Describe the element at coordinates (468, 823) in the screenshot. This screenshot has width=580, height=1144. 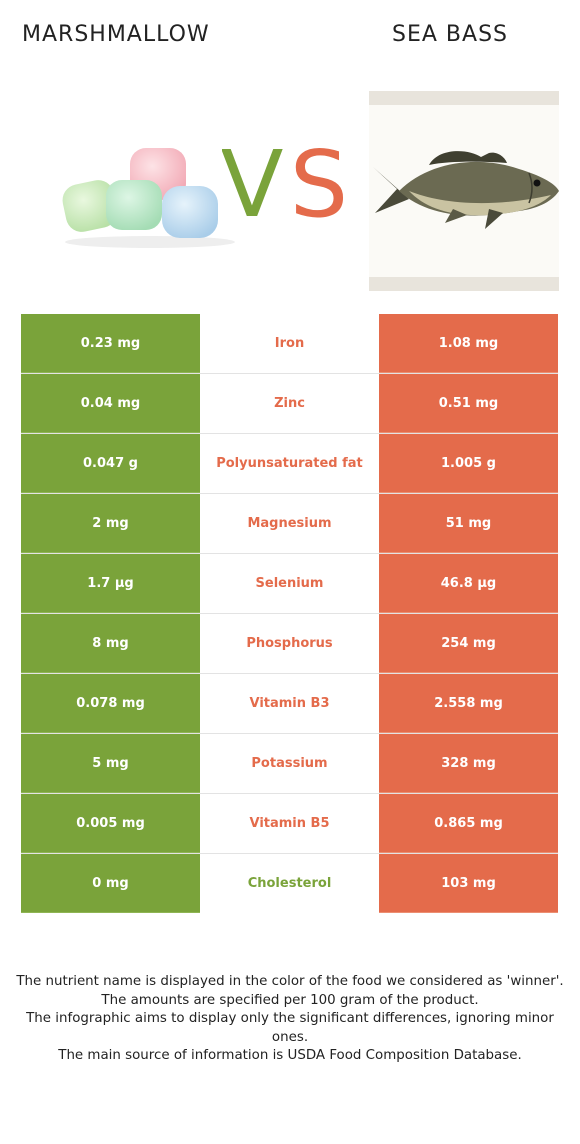
I see `right-value: 0.865 mg` at that location.